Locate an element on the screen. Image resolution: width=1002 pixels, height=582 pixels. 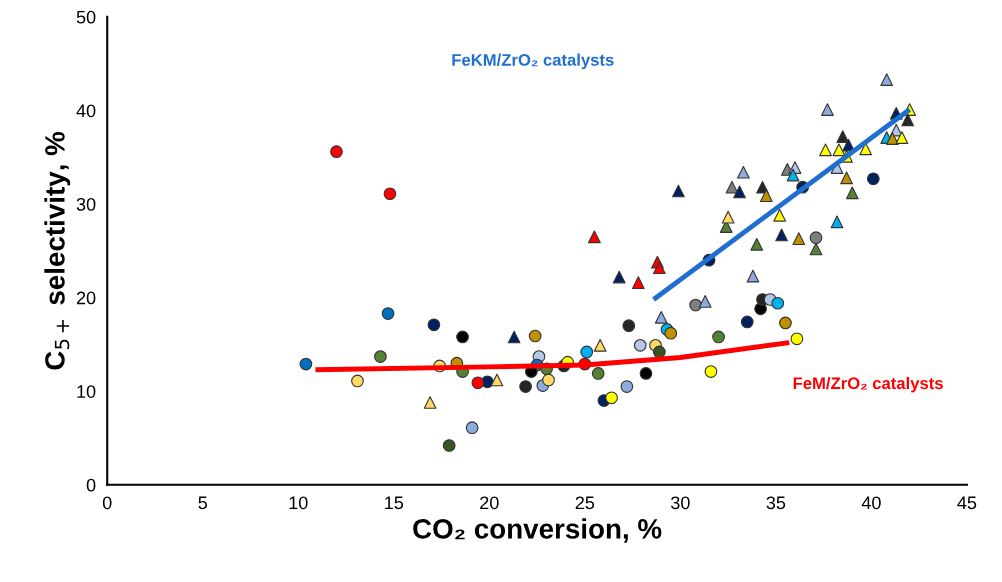
x-tick-label: 5 is located at coordinates (202, 503).